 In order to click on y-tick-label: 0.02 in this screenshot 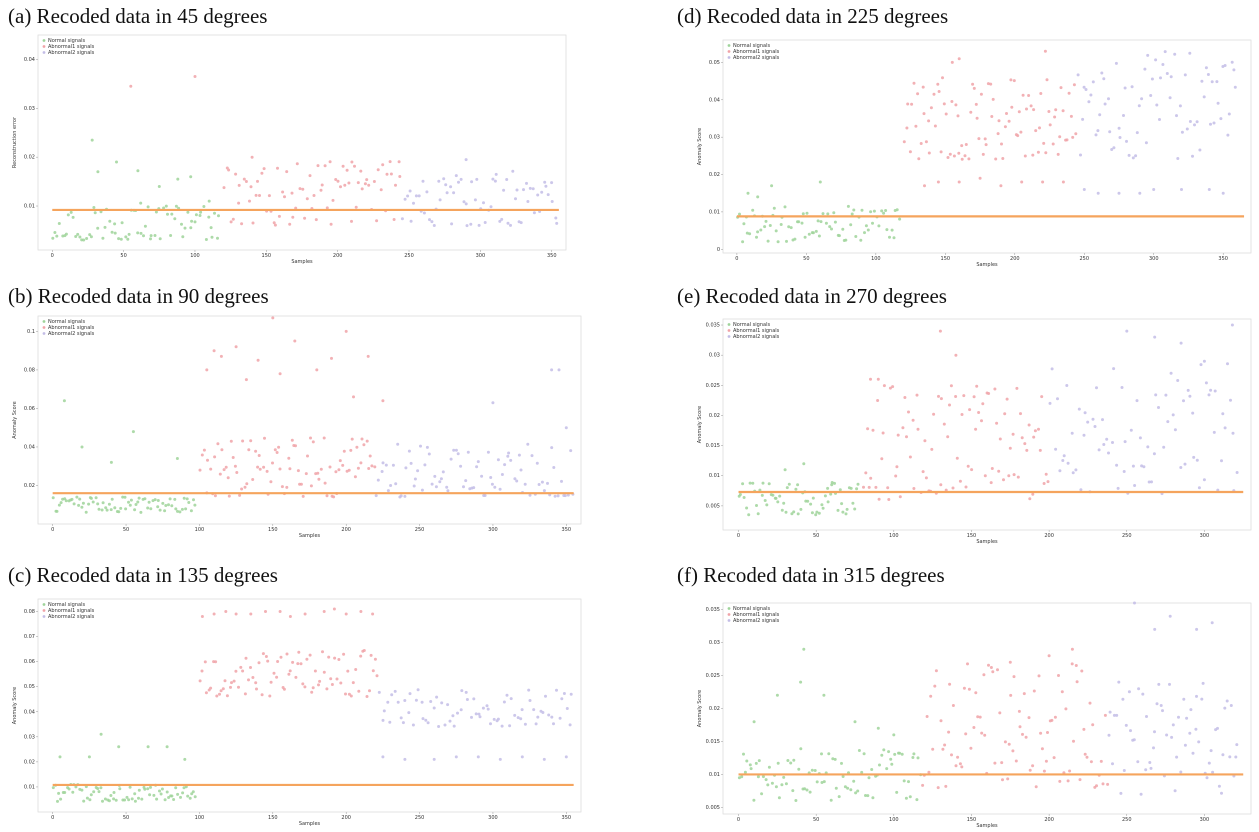, I will do `click(29, 158)`.